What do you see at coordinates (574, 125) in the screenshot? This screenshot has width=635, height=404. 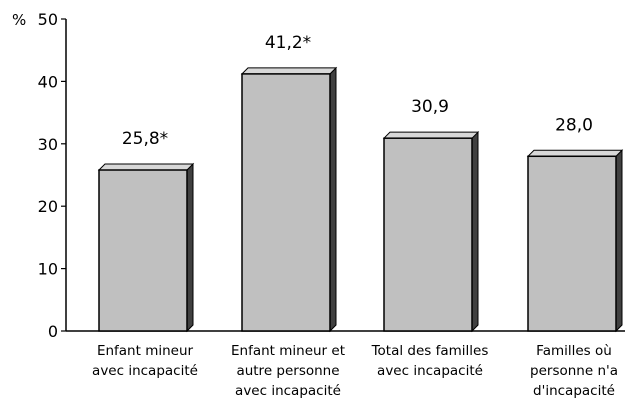 I see `data-label: 28,0` at bounding box center [574, 125].